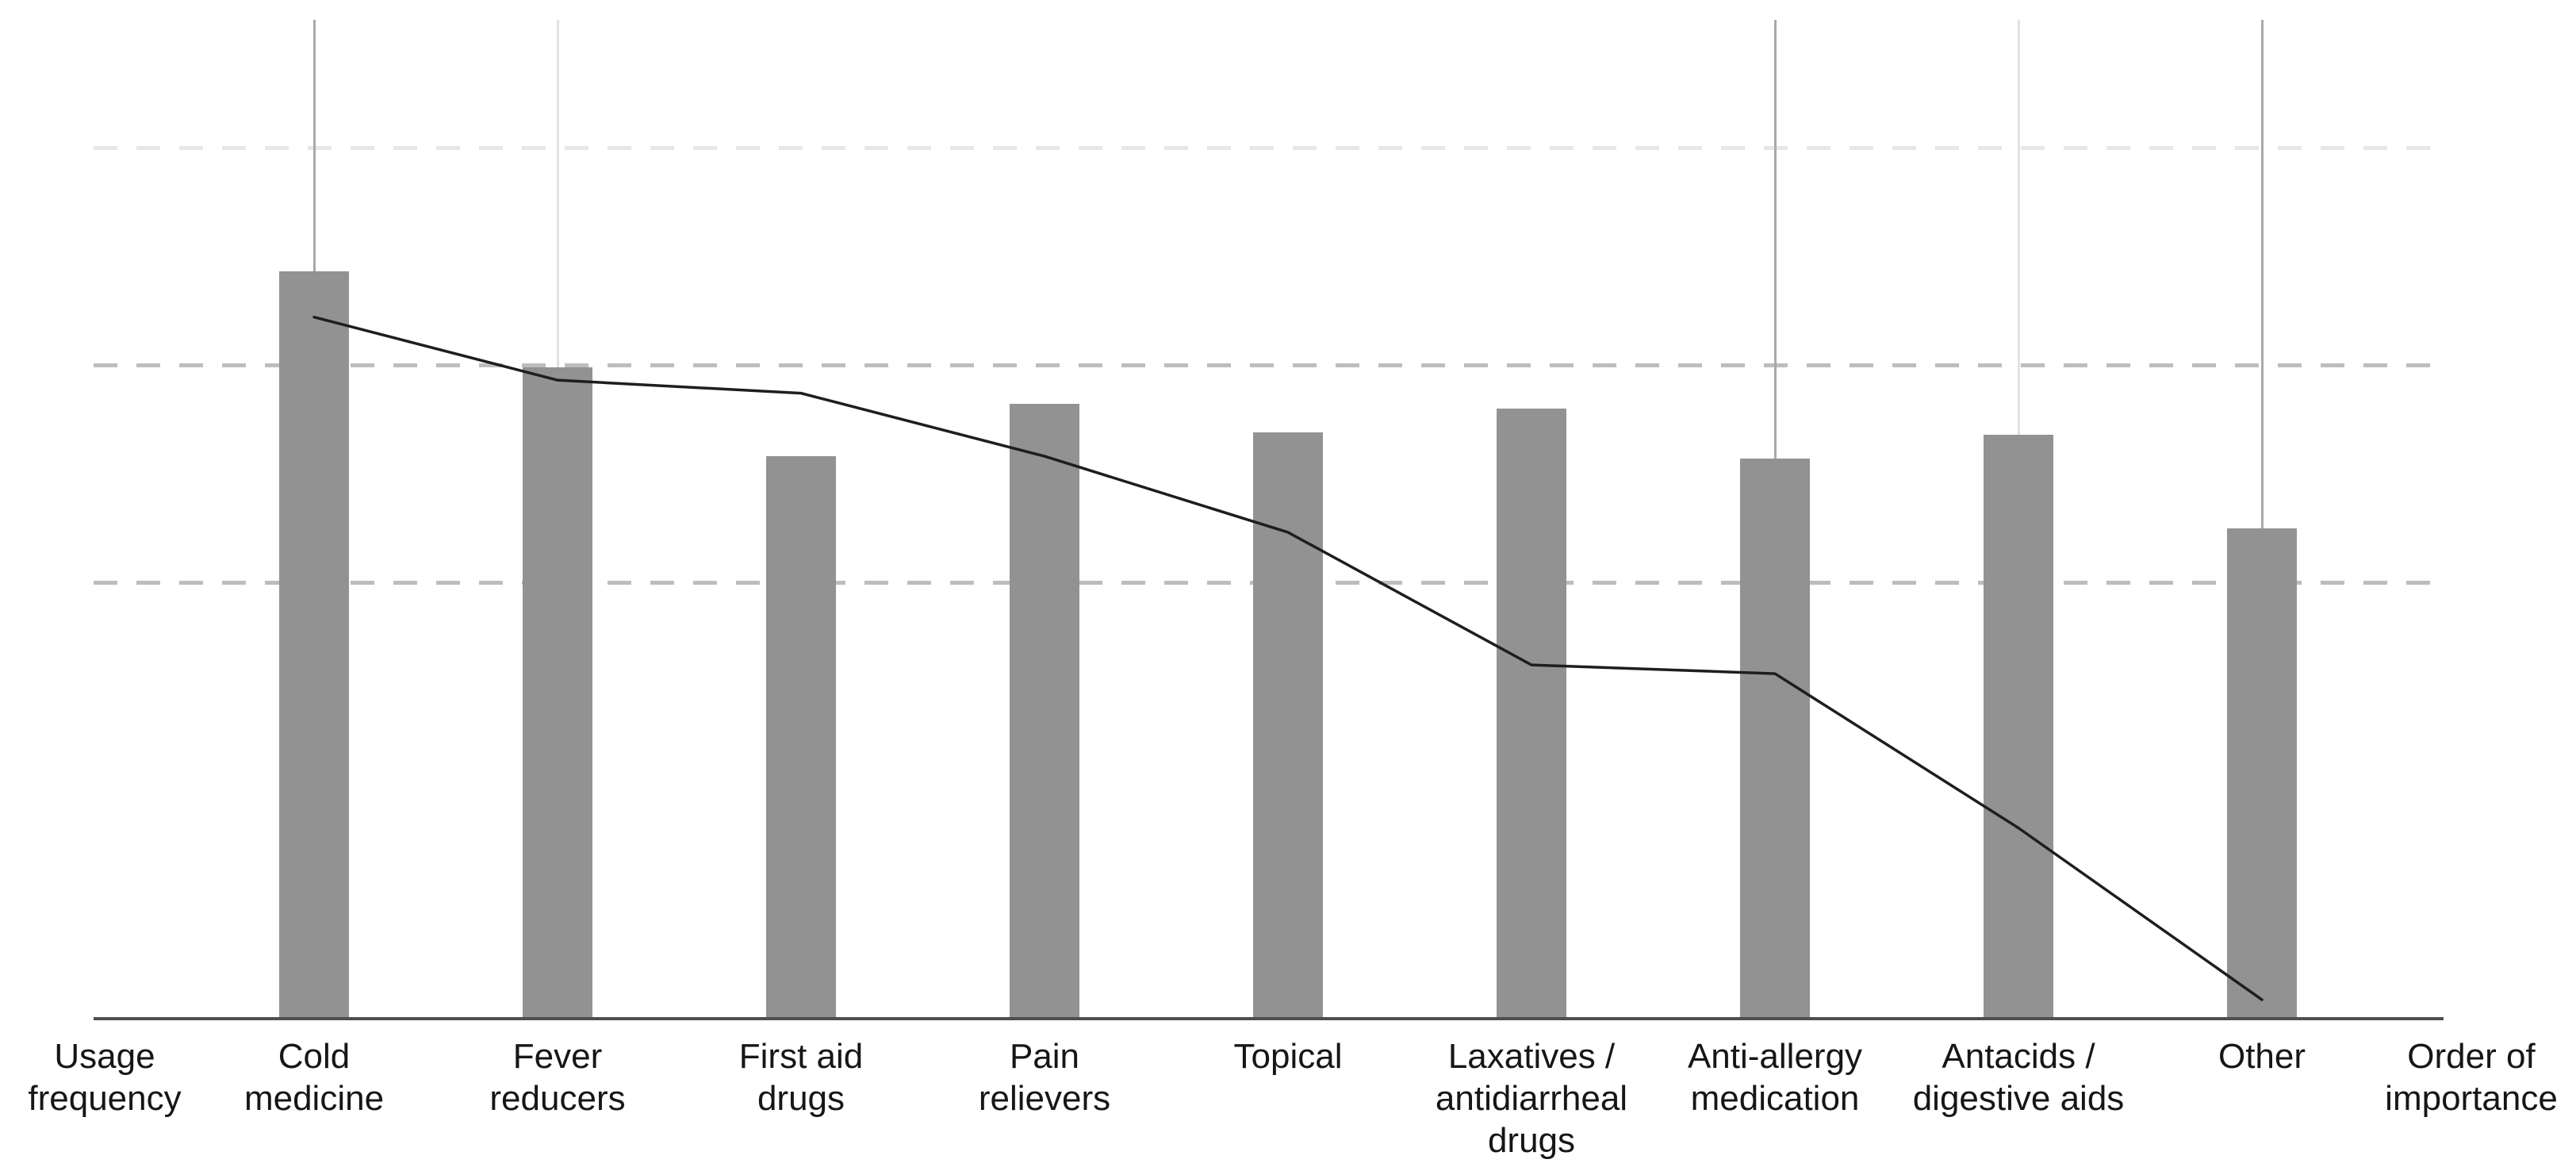 This screenshot has width=2576, height=1171. What do you see at coordinates (2471, 1077) in the screenshot?
I see `axis-role-label-order-of-importance: Order of importance` at bounding box center [2471, 1077].